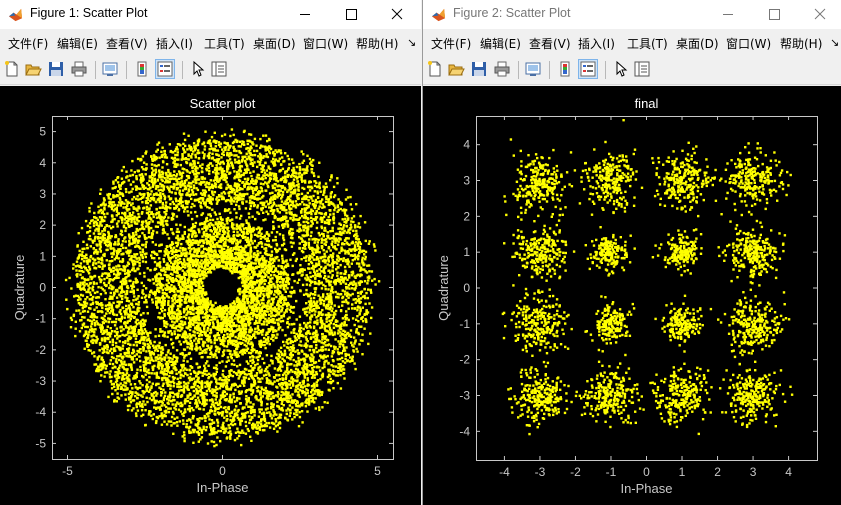 The image size is (841, 505). I want to click on menu-help: 帮助(H), so click(377, 44).